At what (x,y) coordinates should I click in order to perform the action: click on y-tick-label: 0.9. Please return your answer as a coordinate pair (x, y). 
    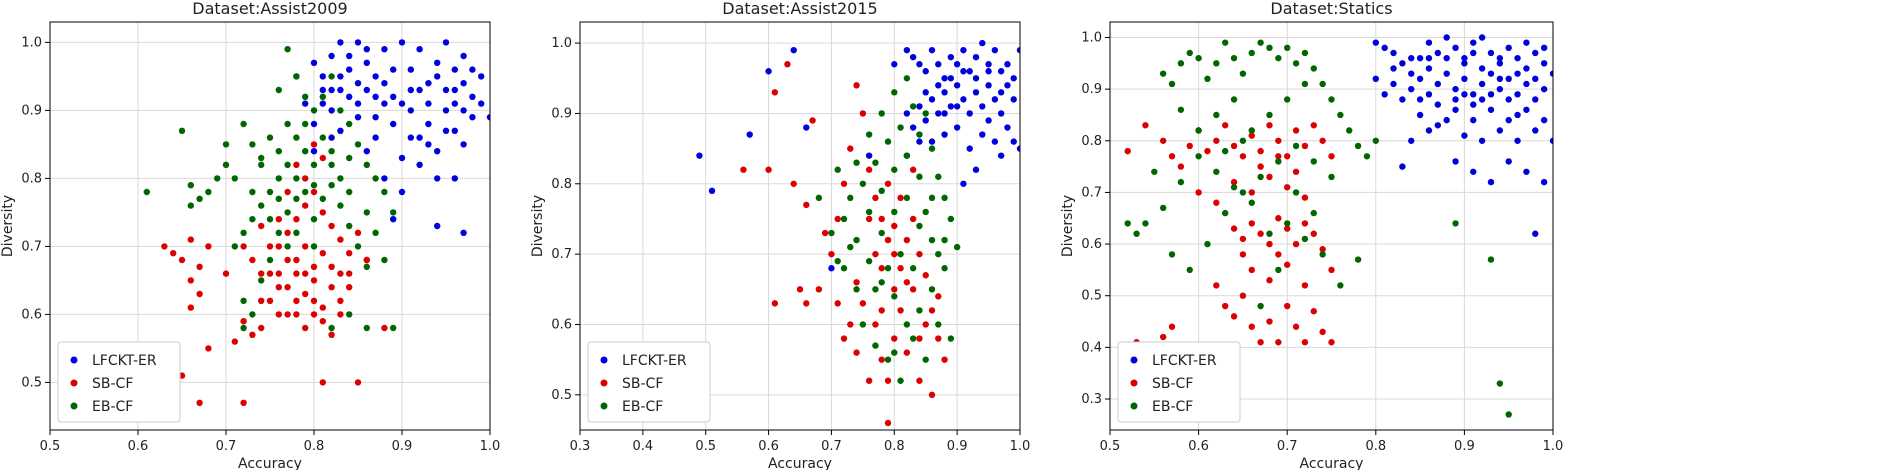
    Looking at the image, I should click on (31, 110).